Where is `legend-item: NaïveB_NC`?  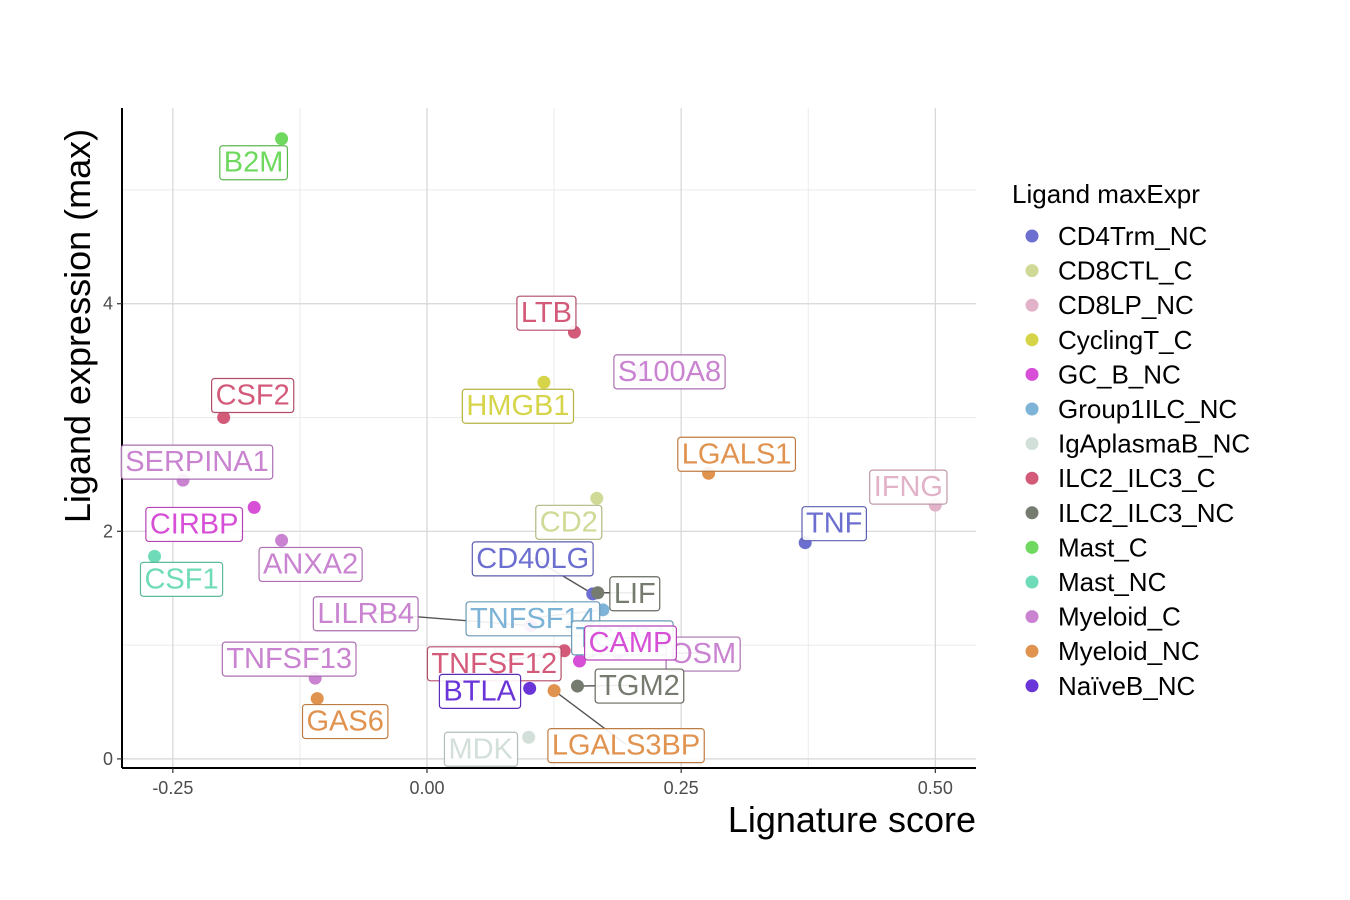 legend-item: NaïveB_NC is located at coordinates (1110, 686).